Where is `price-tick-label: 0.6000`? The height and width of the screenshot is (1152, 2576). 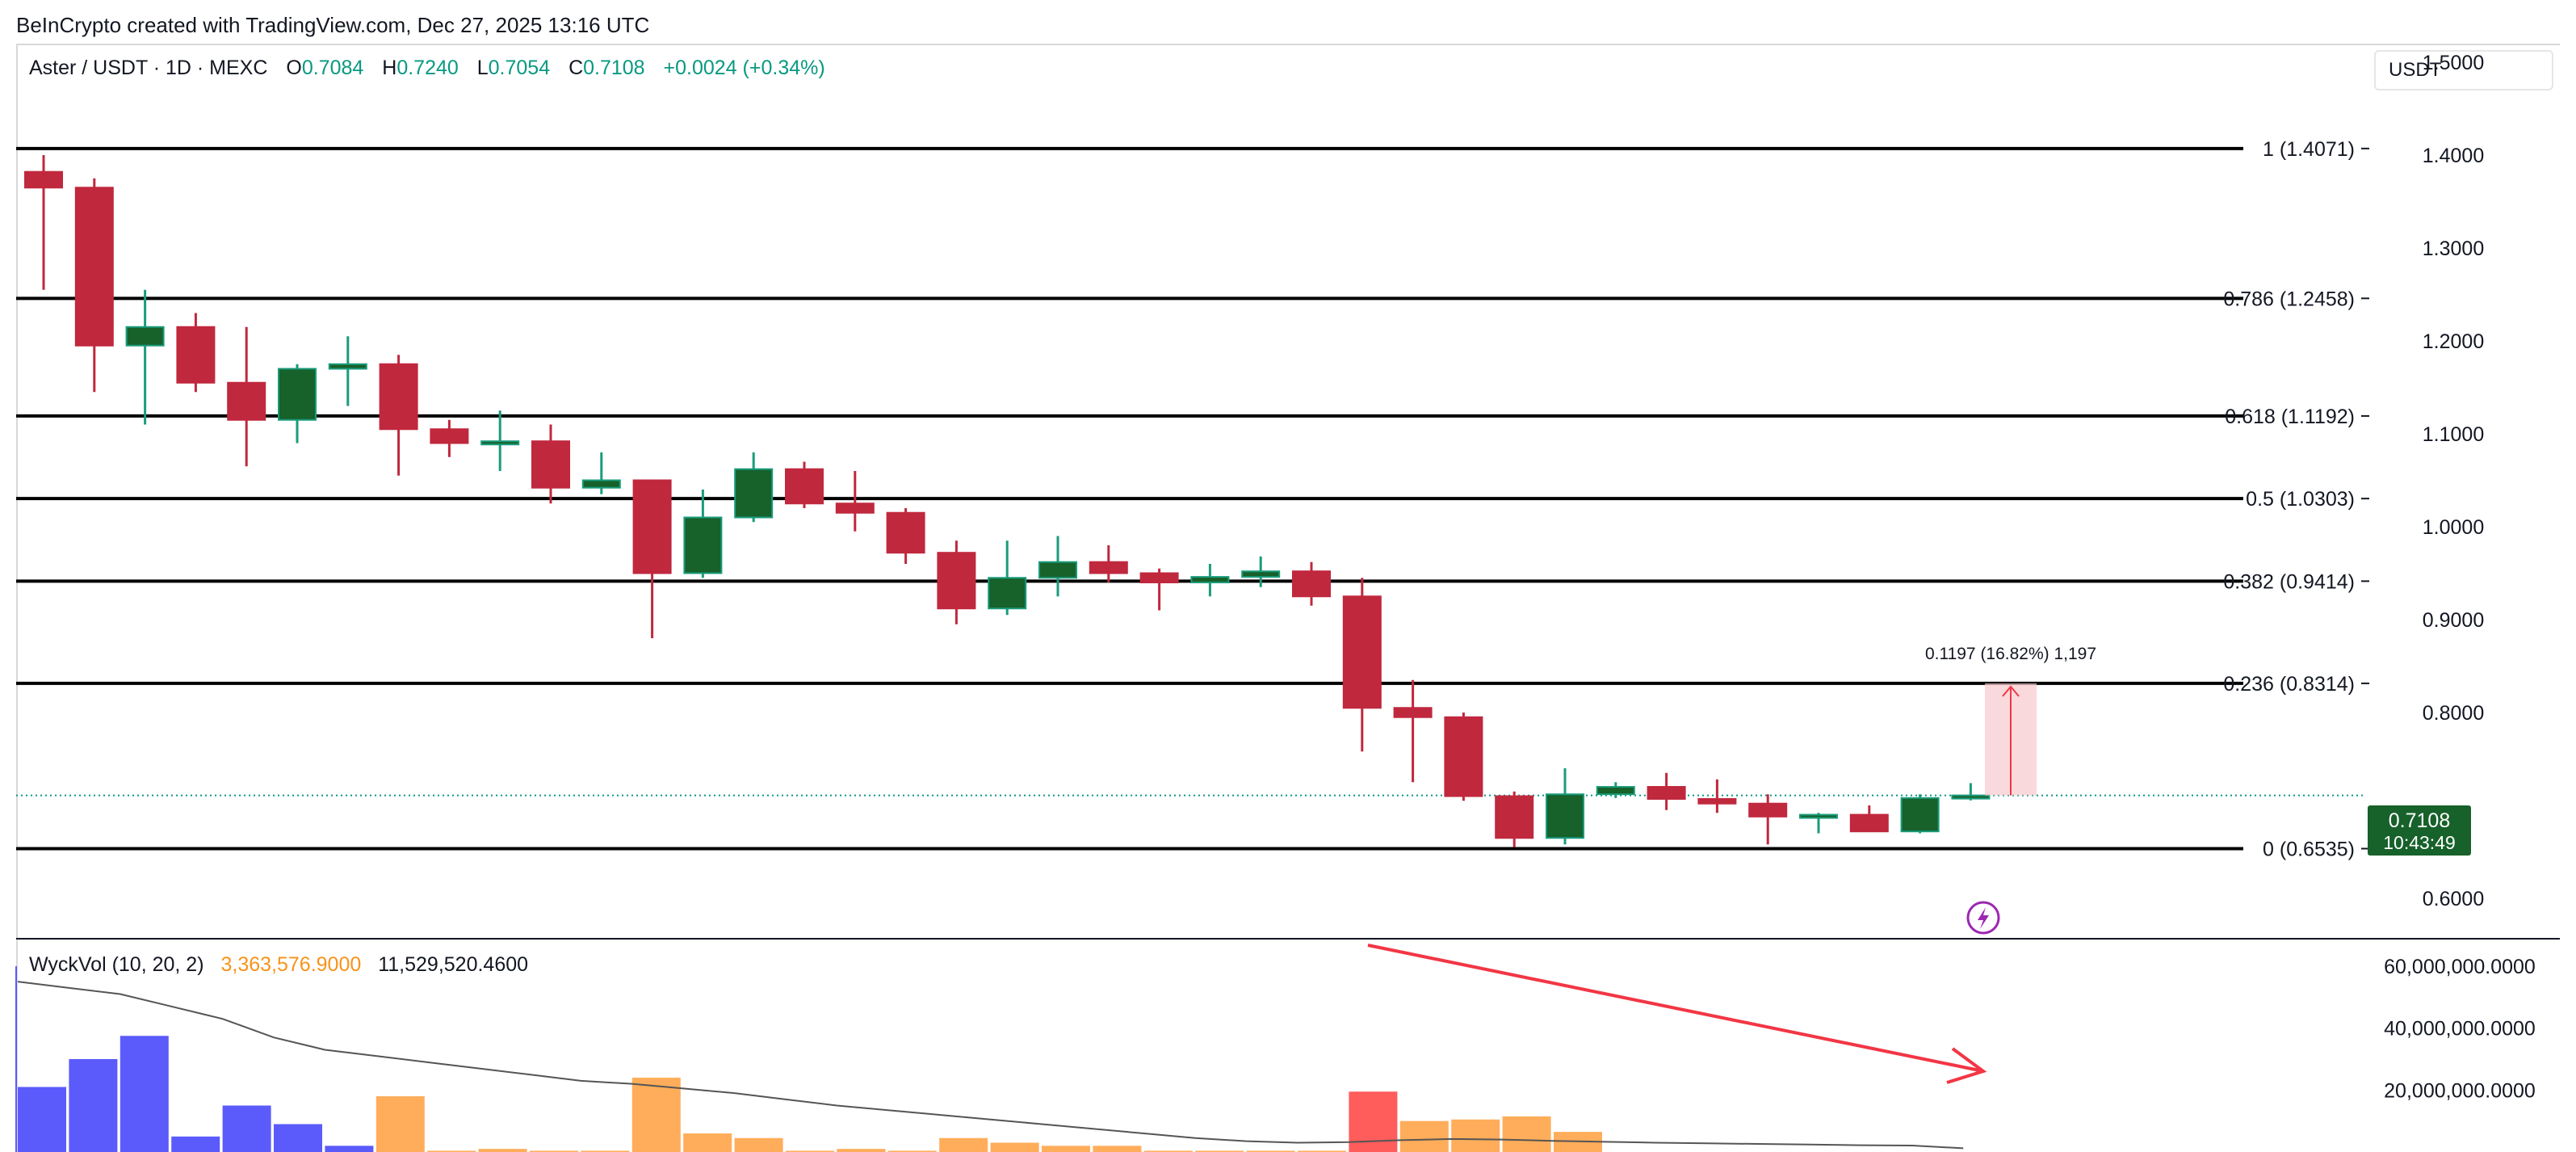 price-tick-label: 0.6000 is located at coordinates (2453, 899).